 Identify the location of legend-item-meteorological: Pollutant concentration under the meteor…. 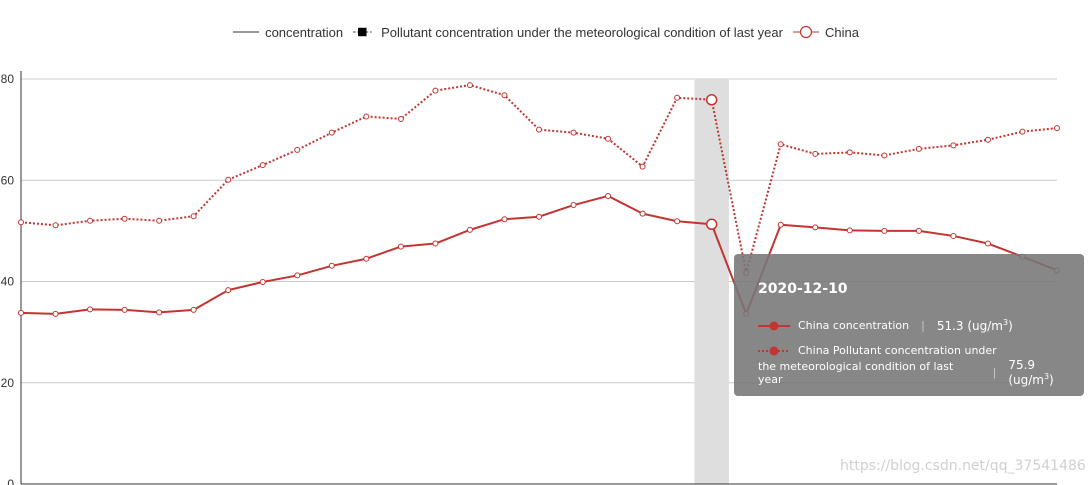
(568, 32).